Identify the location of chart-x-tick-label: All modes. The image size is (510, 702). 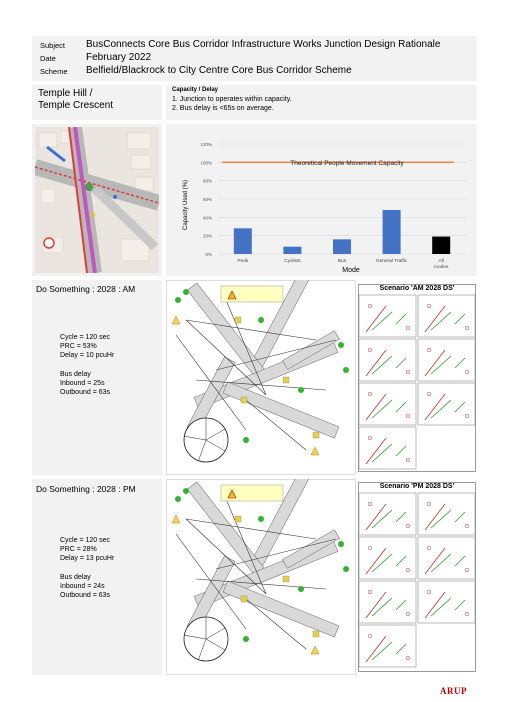
(441, 264).